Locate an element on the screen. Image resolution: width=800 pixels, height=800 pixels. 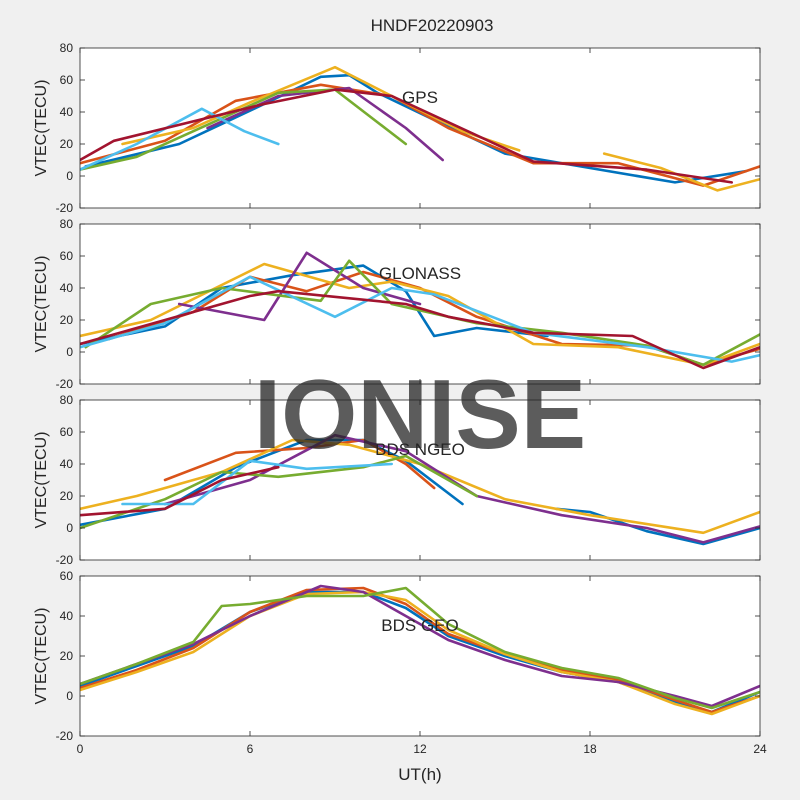
x-tick-label: 12 is located at coordinates (420, 749).